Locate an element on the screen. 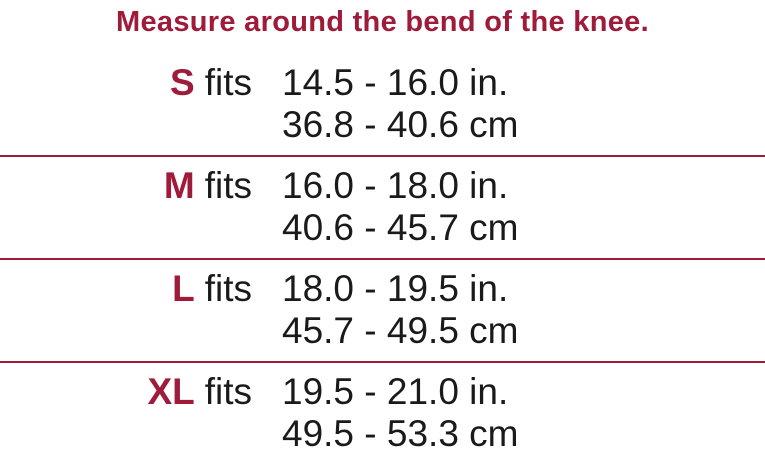 This screenshot has height=466, width=765. size-values: 14.5 - 16.0 in. 36.8 - 40.6 cm is located at coordinates (400, 104).